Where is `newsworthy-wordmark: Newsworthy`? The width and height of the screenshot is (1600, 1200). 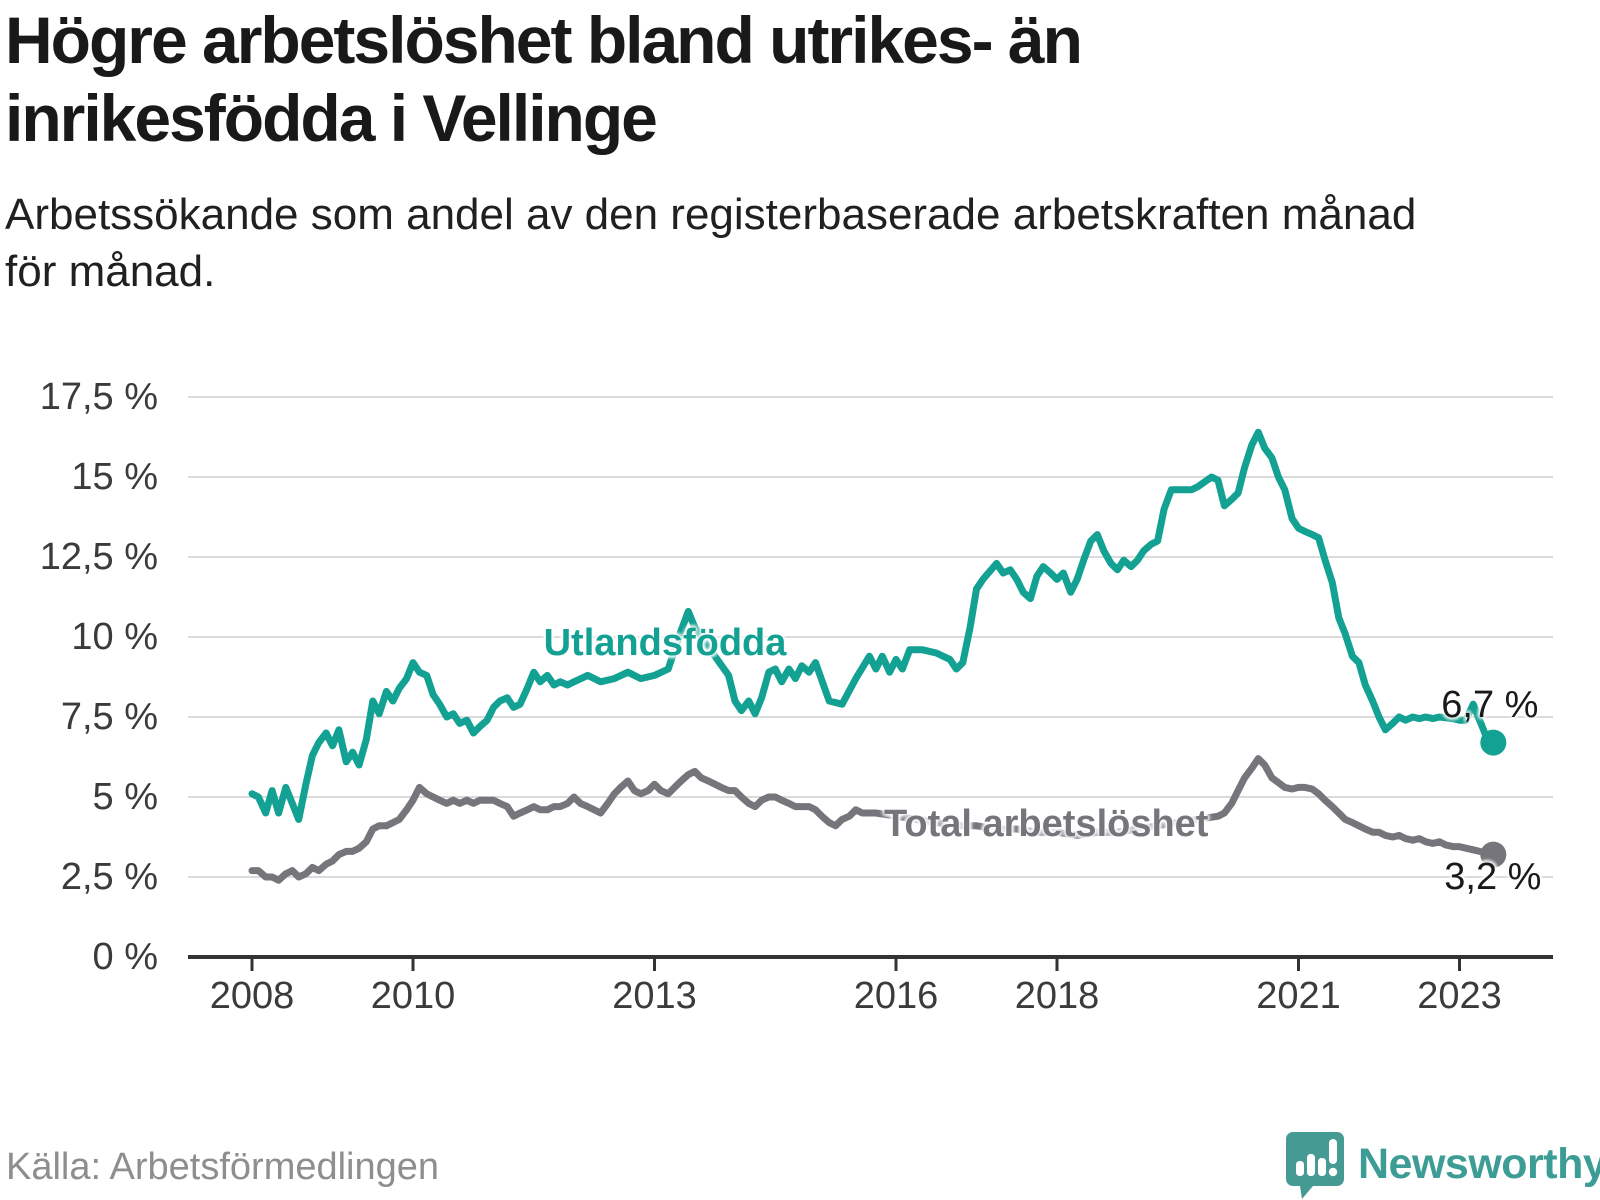
newsworthy-wordmark: Newsworthy is located at coordinates (1479, 1164).